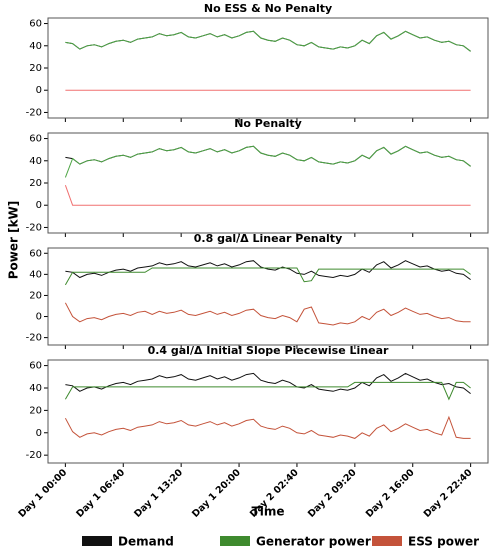 The height and width of the screenshot is (550, 493). Describe the element at coordinates (146, 542) in the screenshot. I see `legend-label: Demand` at that location.